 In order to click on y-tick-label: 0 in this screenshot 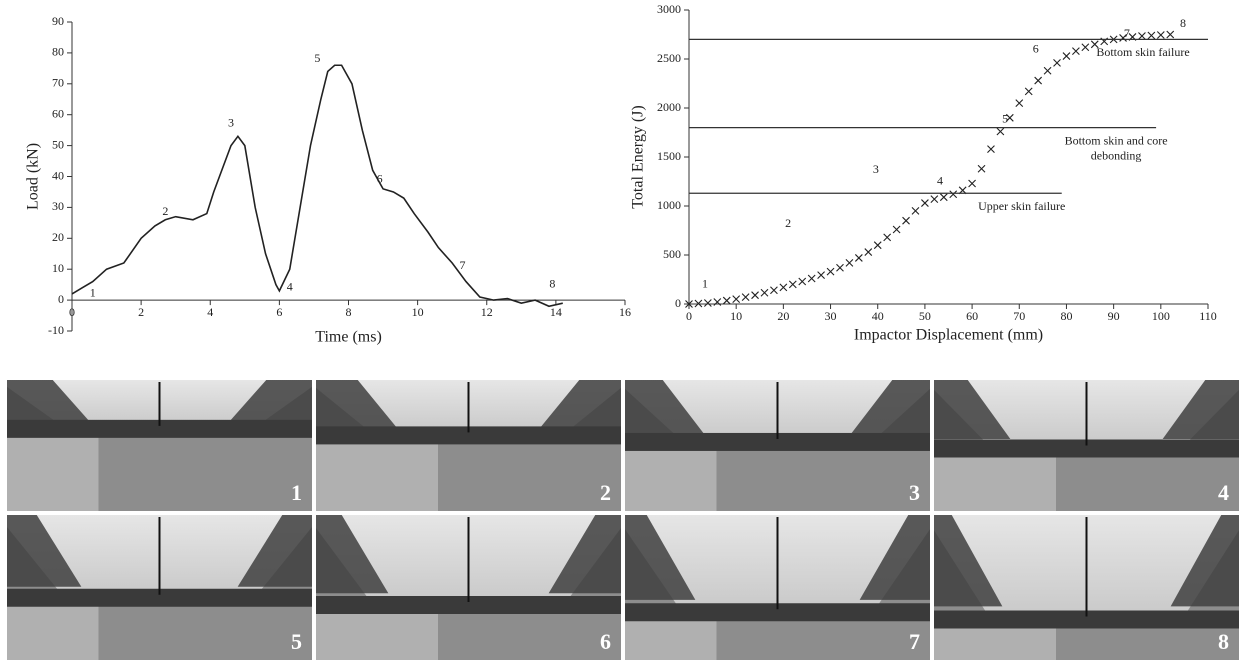, I will do `click(61, 299)`.